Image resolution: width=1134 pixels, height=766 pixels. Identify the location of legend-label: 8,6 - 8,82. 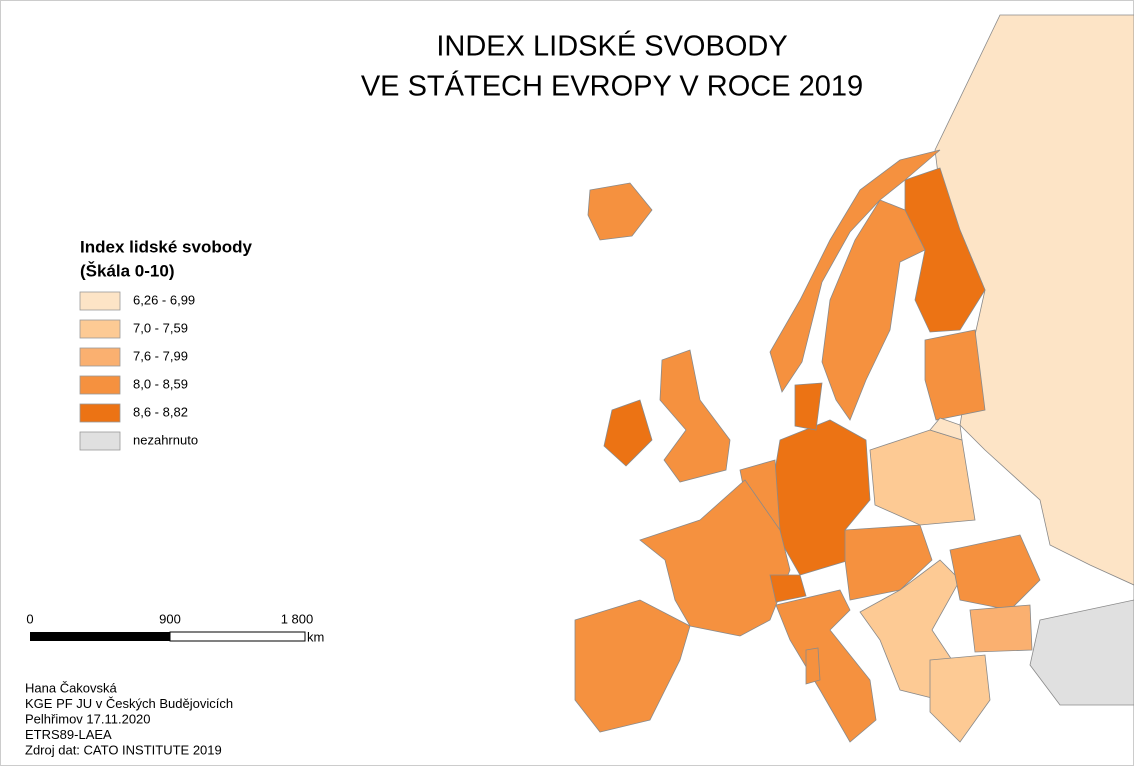
(160, 411).